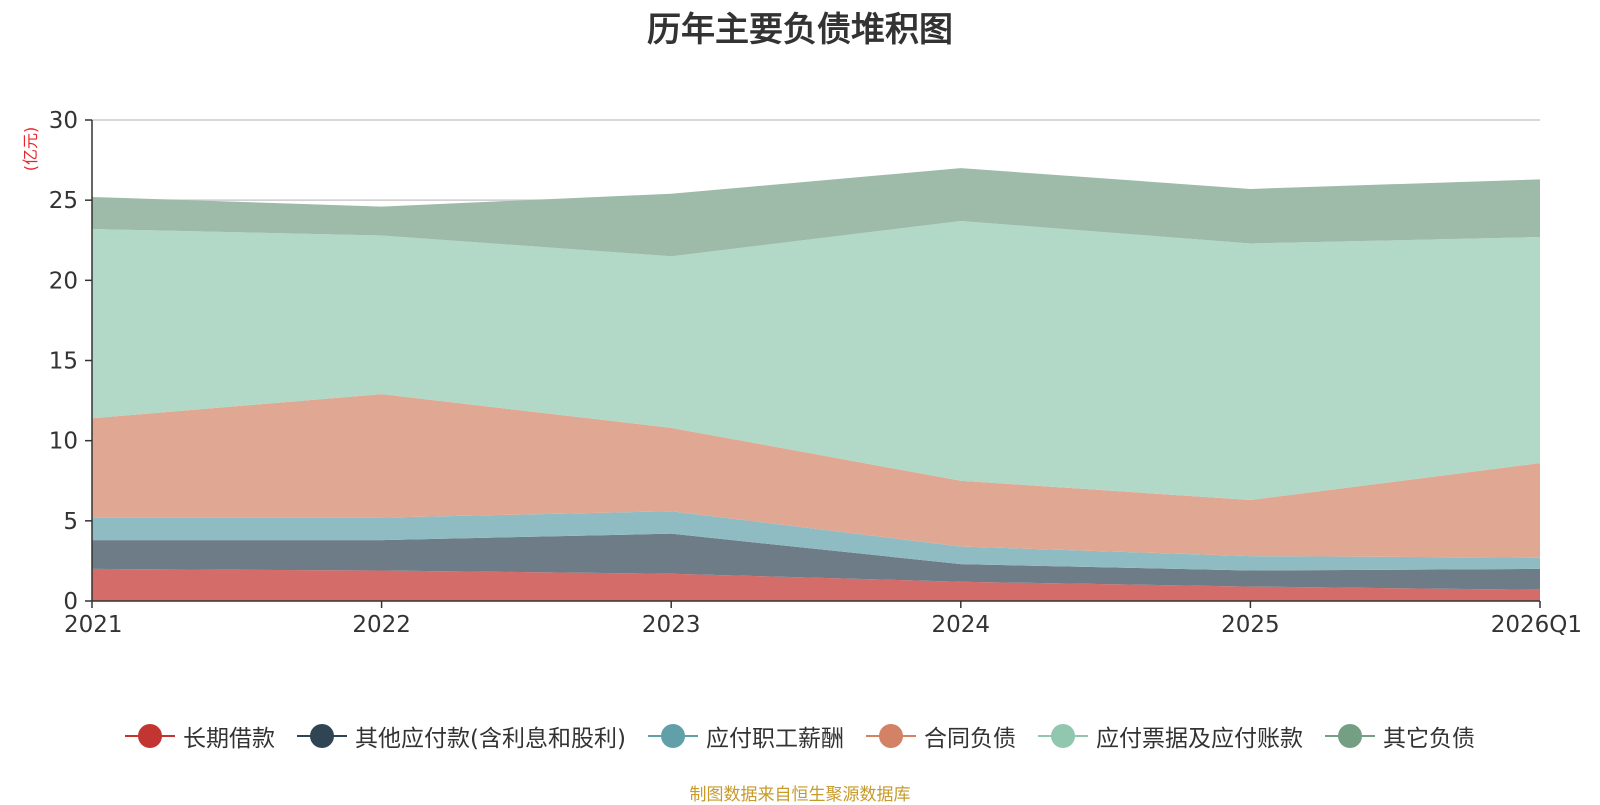 Image resolution: width=1600 pixels, height=805 pixels. What do you see at coordinates (63, 121) in the screenshot?
I see `y-tick-label: 30` at bounding box center [63, 121].